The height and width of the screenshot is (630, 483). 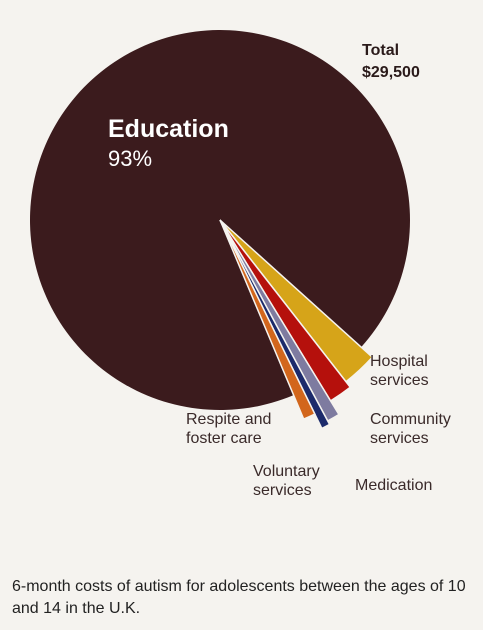 I want to click on total-label: Total, so click(x=381, y=50).